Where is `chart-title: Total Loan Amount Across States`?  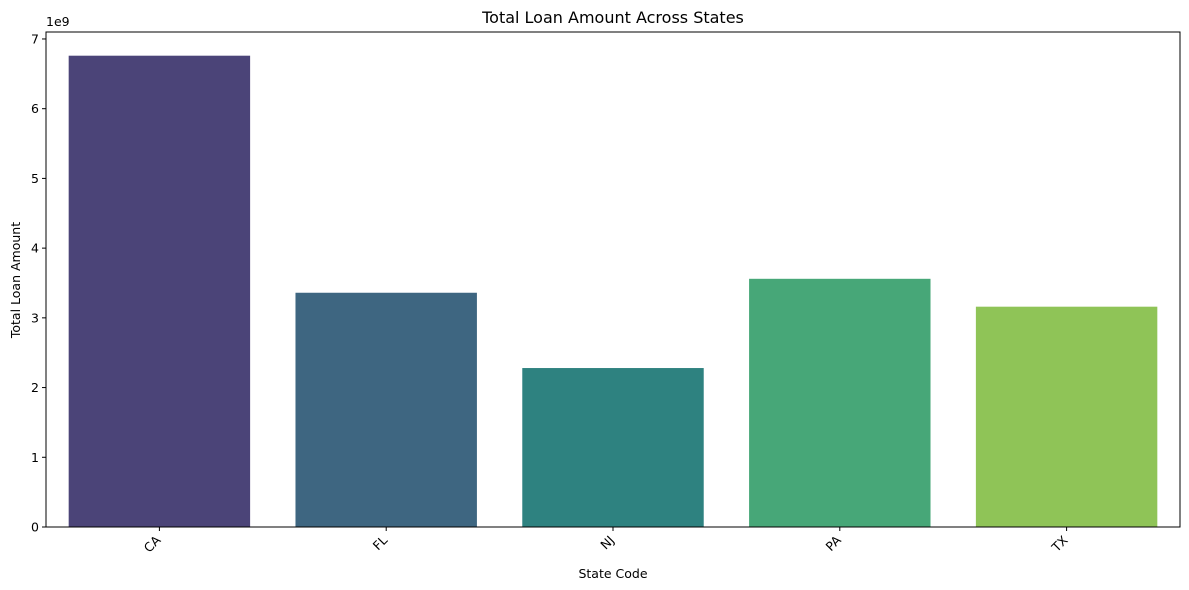 chart-title: Total Loan Amount Across States is located at coordinates (612, 17).